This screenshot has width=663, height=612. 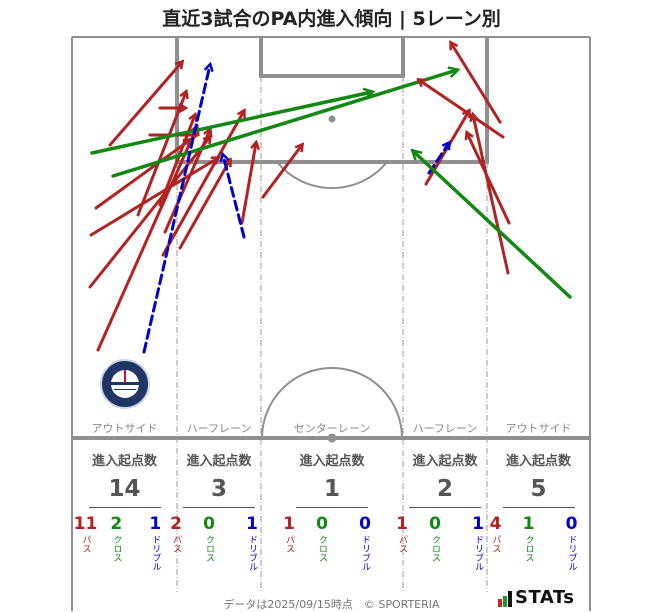 What do you see at coordinates (176, 533) in the screenshot?
I see `stat-pass: 2 パス` at bounding box center [176, 533].